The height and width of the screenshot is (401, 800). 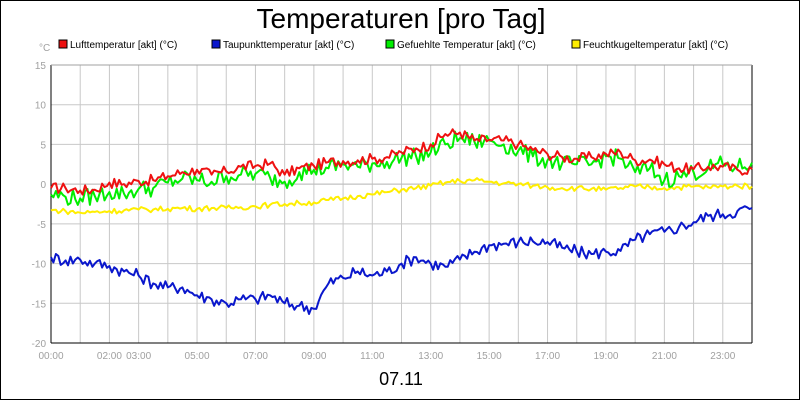 What do you see at coordinates (109, 356) in the screenshot?
I see `x-tick-label: 02:00` at bounding box center [109, 356].